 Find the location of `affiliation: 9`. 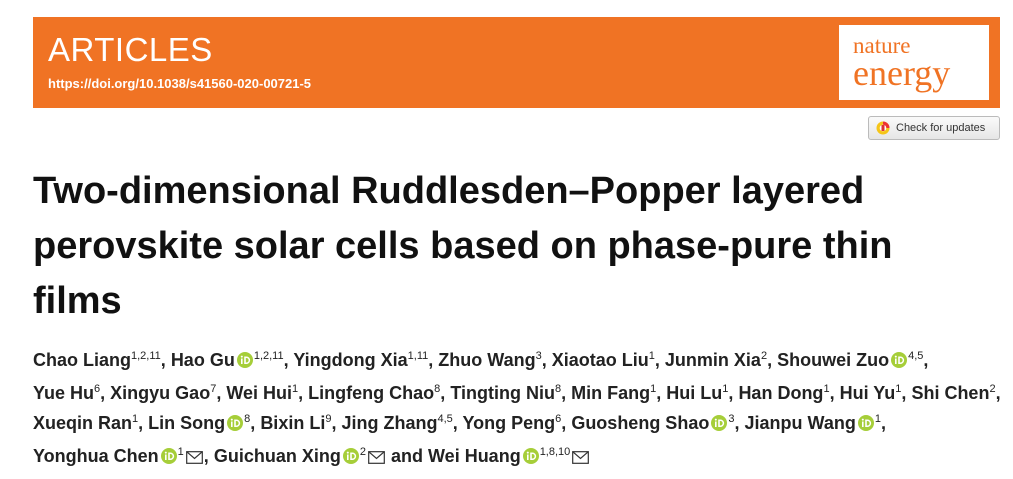

affiliation: 9 is located at coordinates (328, 419).